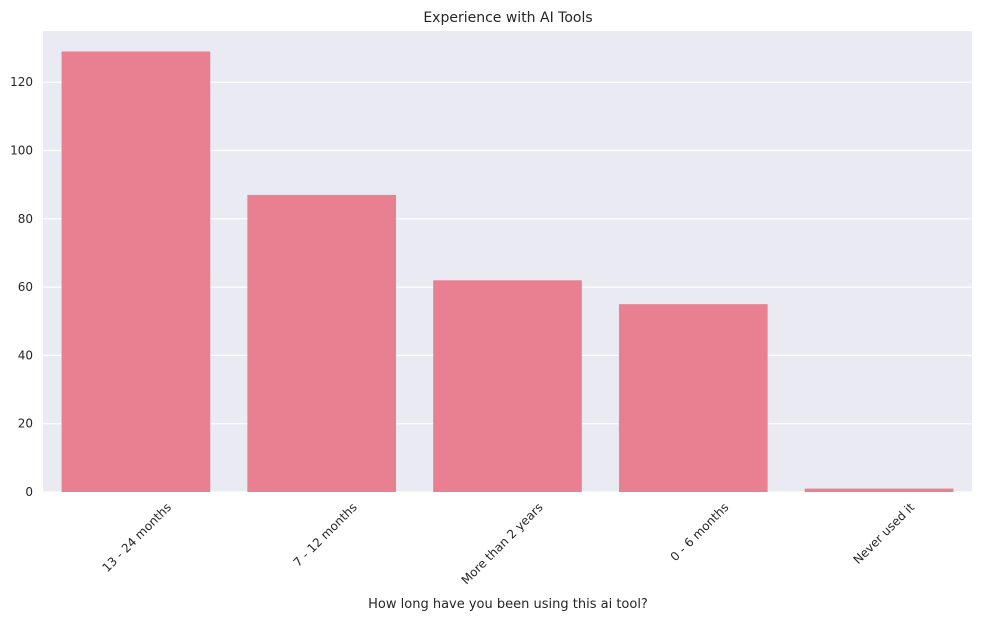 The image size is (982, 620). Describe the element at coordinates (21, 151) in the screenshot. I see `y-tick-label: 100` at that location.